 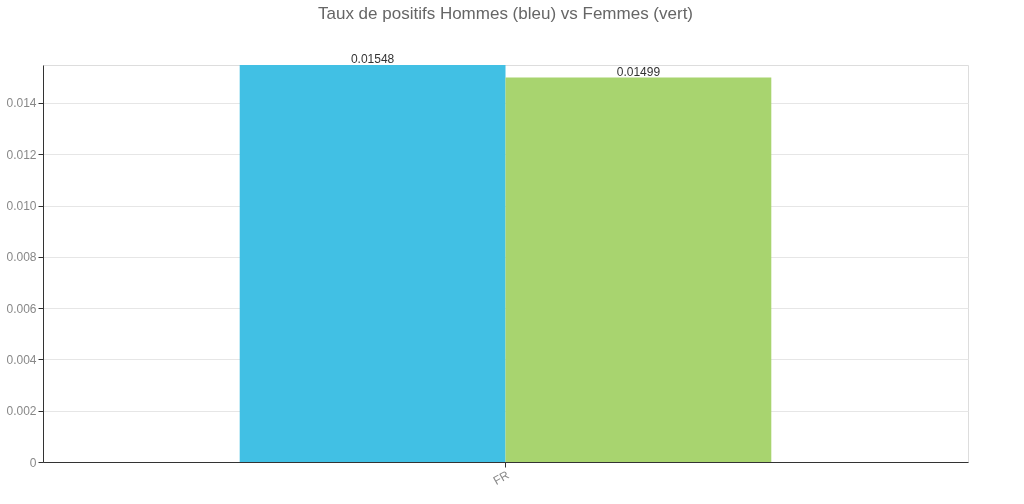 I want to click on data-label: 0.01499, so click(x=638, y=71).